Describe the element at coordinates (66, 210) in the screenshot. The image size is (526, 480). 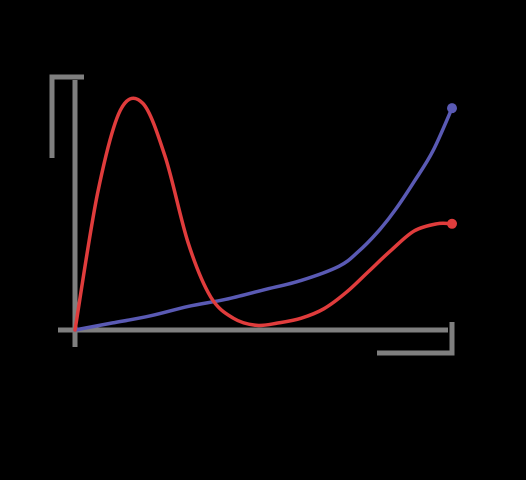
I see `y-axis` at that location.